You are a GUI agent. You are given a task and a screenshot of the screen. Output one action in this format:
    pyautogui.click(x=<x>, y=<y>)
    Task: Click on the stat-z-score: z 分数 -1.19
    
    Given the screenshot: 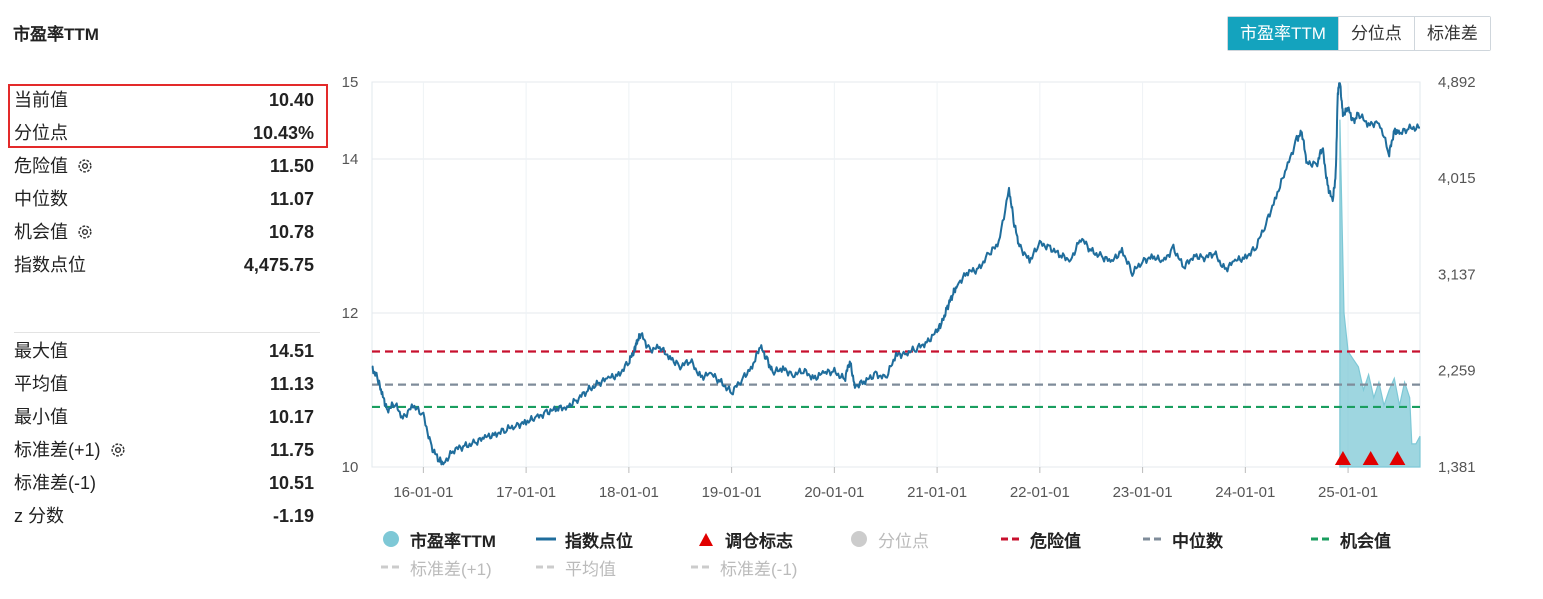 What is the action you would take?
    pyautogui.click(x=164, y=516)
    